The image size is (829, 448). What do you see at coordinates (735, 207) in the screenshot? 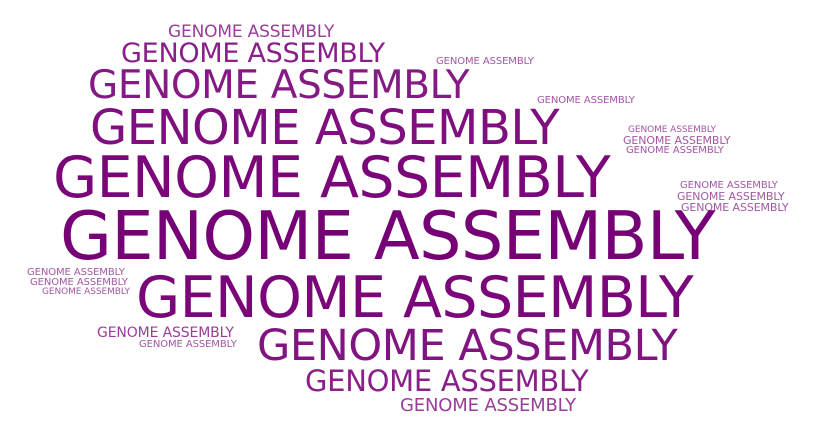
I see `word-13: GENOME ASSEMBLY` at bounding box center [735, 207].